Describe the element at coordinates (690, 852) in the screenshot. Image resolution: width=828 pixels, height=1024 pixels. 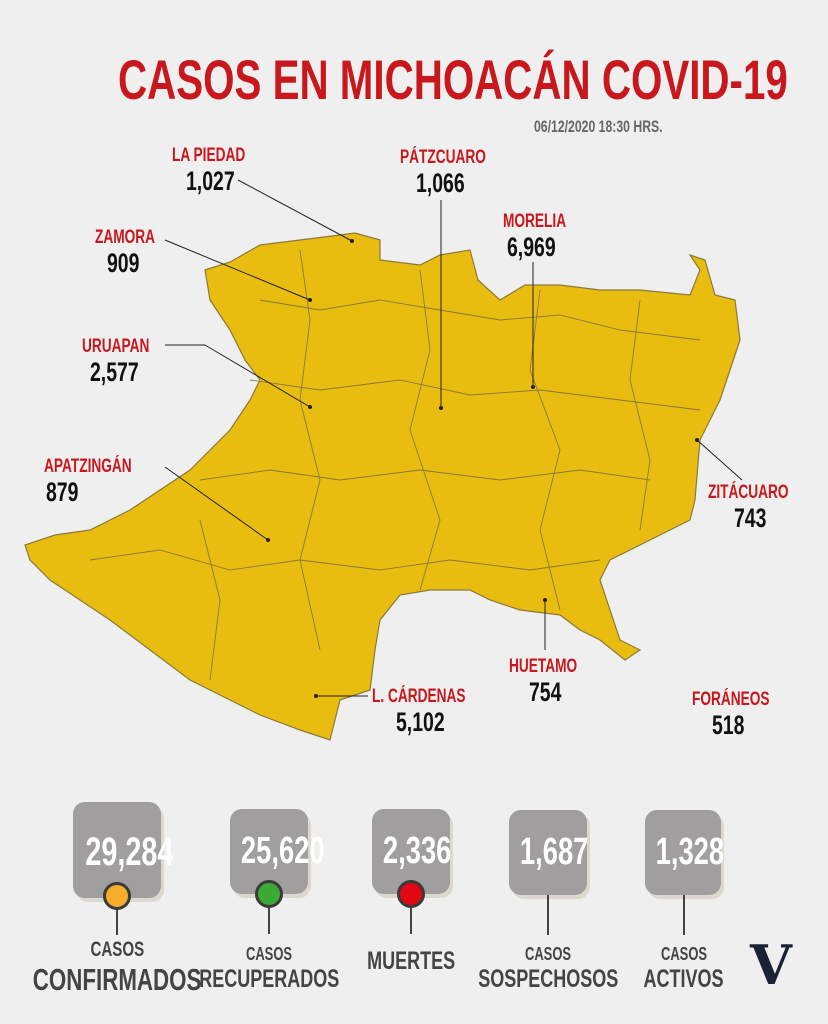
I see `stat-value: 1,328` at that location.